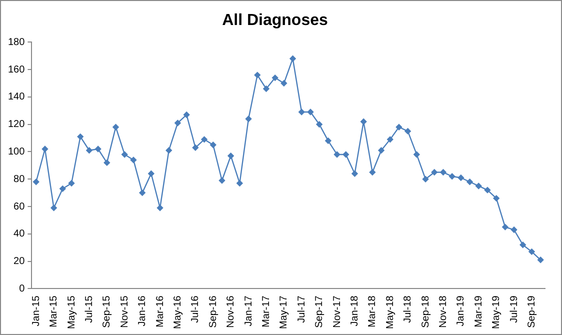 Image resolution: width=562 pixels, height=335 pixels. What do you see at coordinates (231, 311) in the screenshot?
I see `x-tick-label: Nov-16` at bounding box center [231, 311].